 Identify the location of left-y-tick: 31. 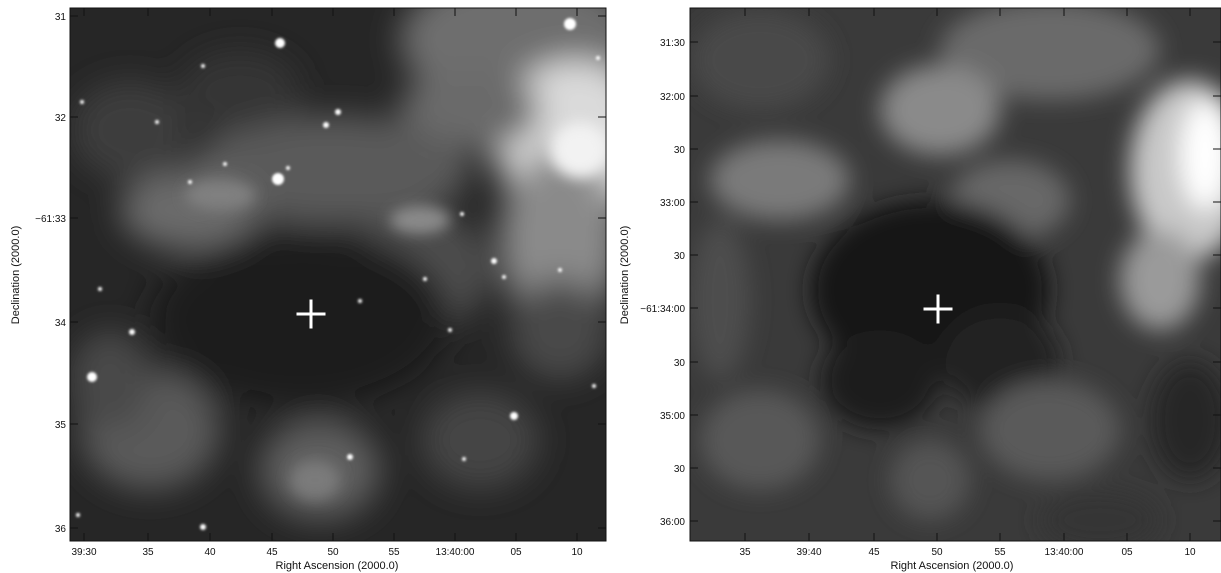
(61, 17).